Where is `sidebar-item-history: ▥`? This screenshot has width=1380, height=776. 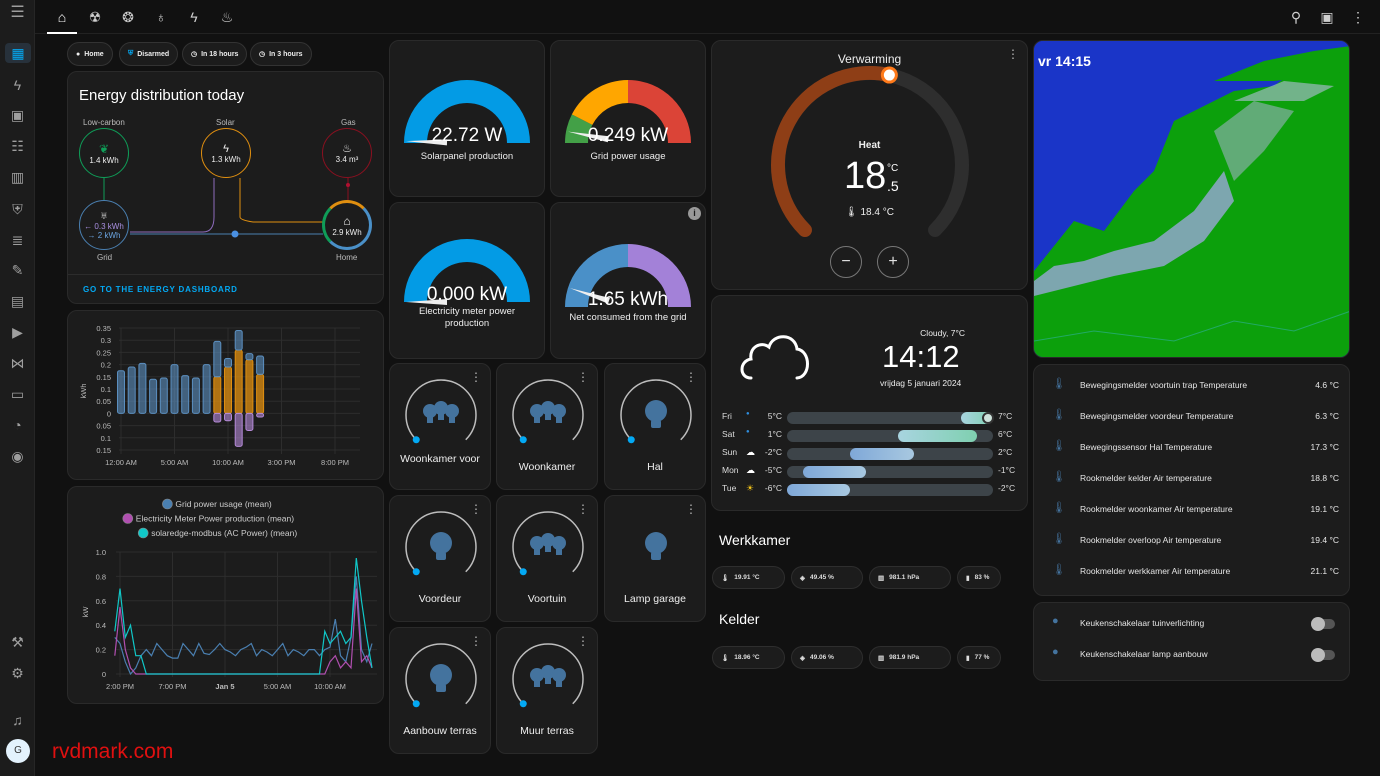
sidebar-item-history: ▥ is located at coordinates (17, 177).